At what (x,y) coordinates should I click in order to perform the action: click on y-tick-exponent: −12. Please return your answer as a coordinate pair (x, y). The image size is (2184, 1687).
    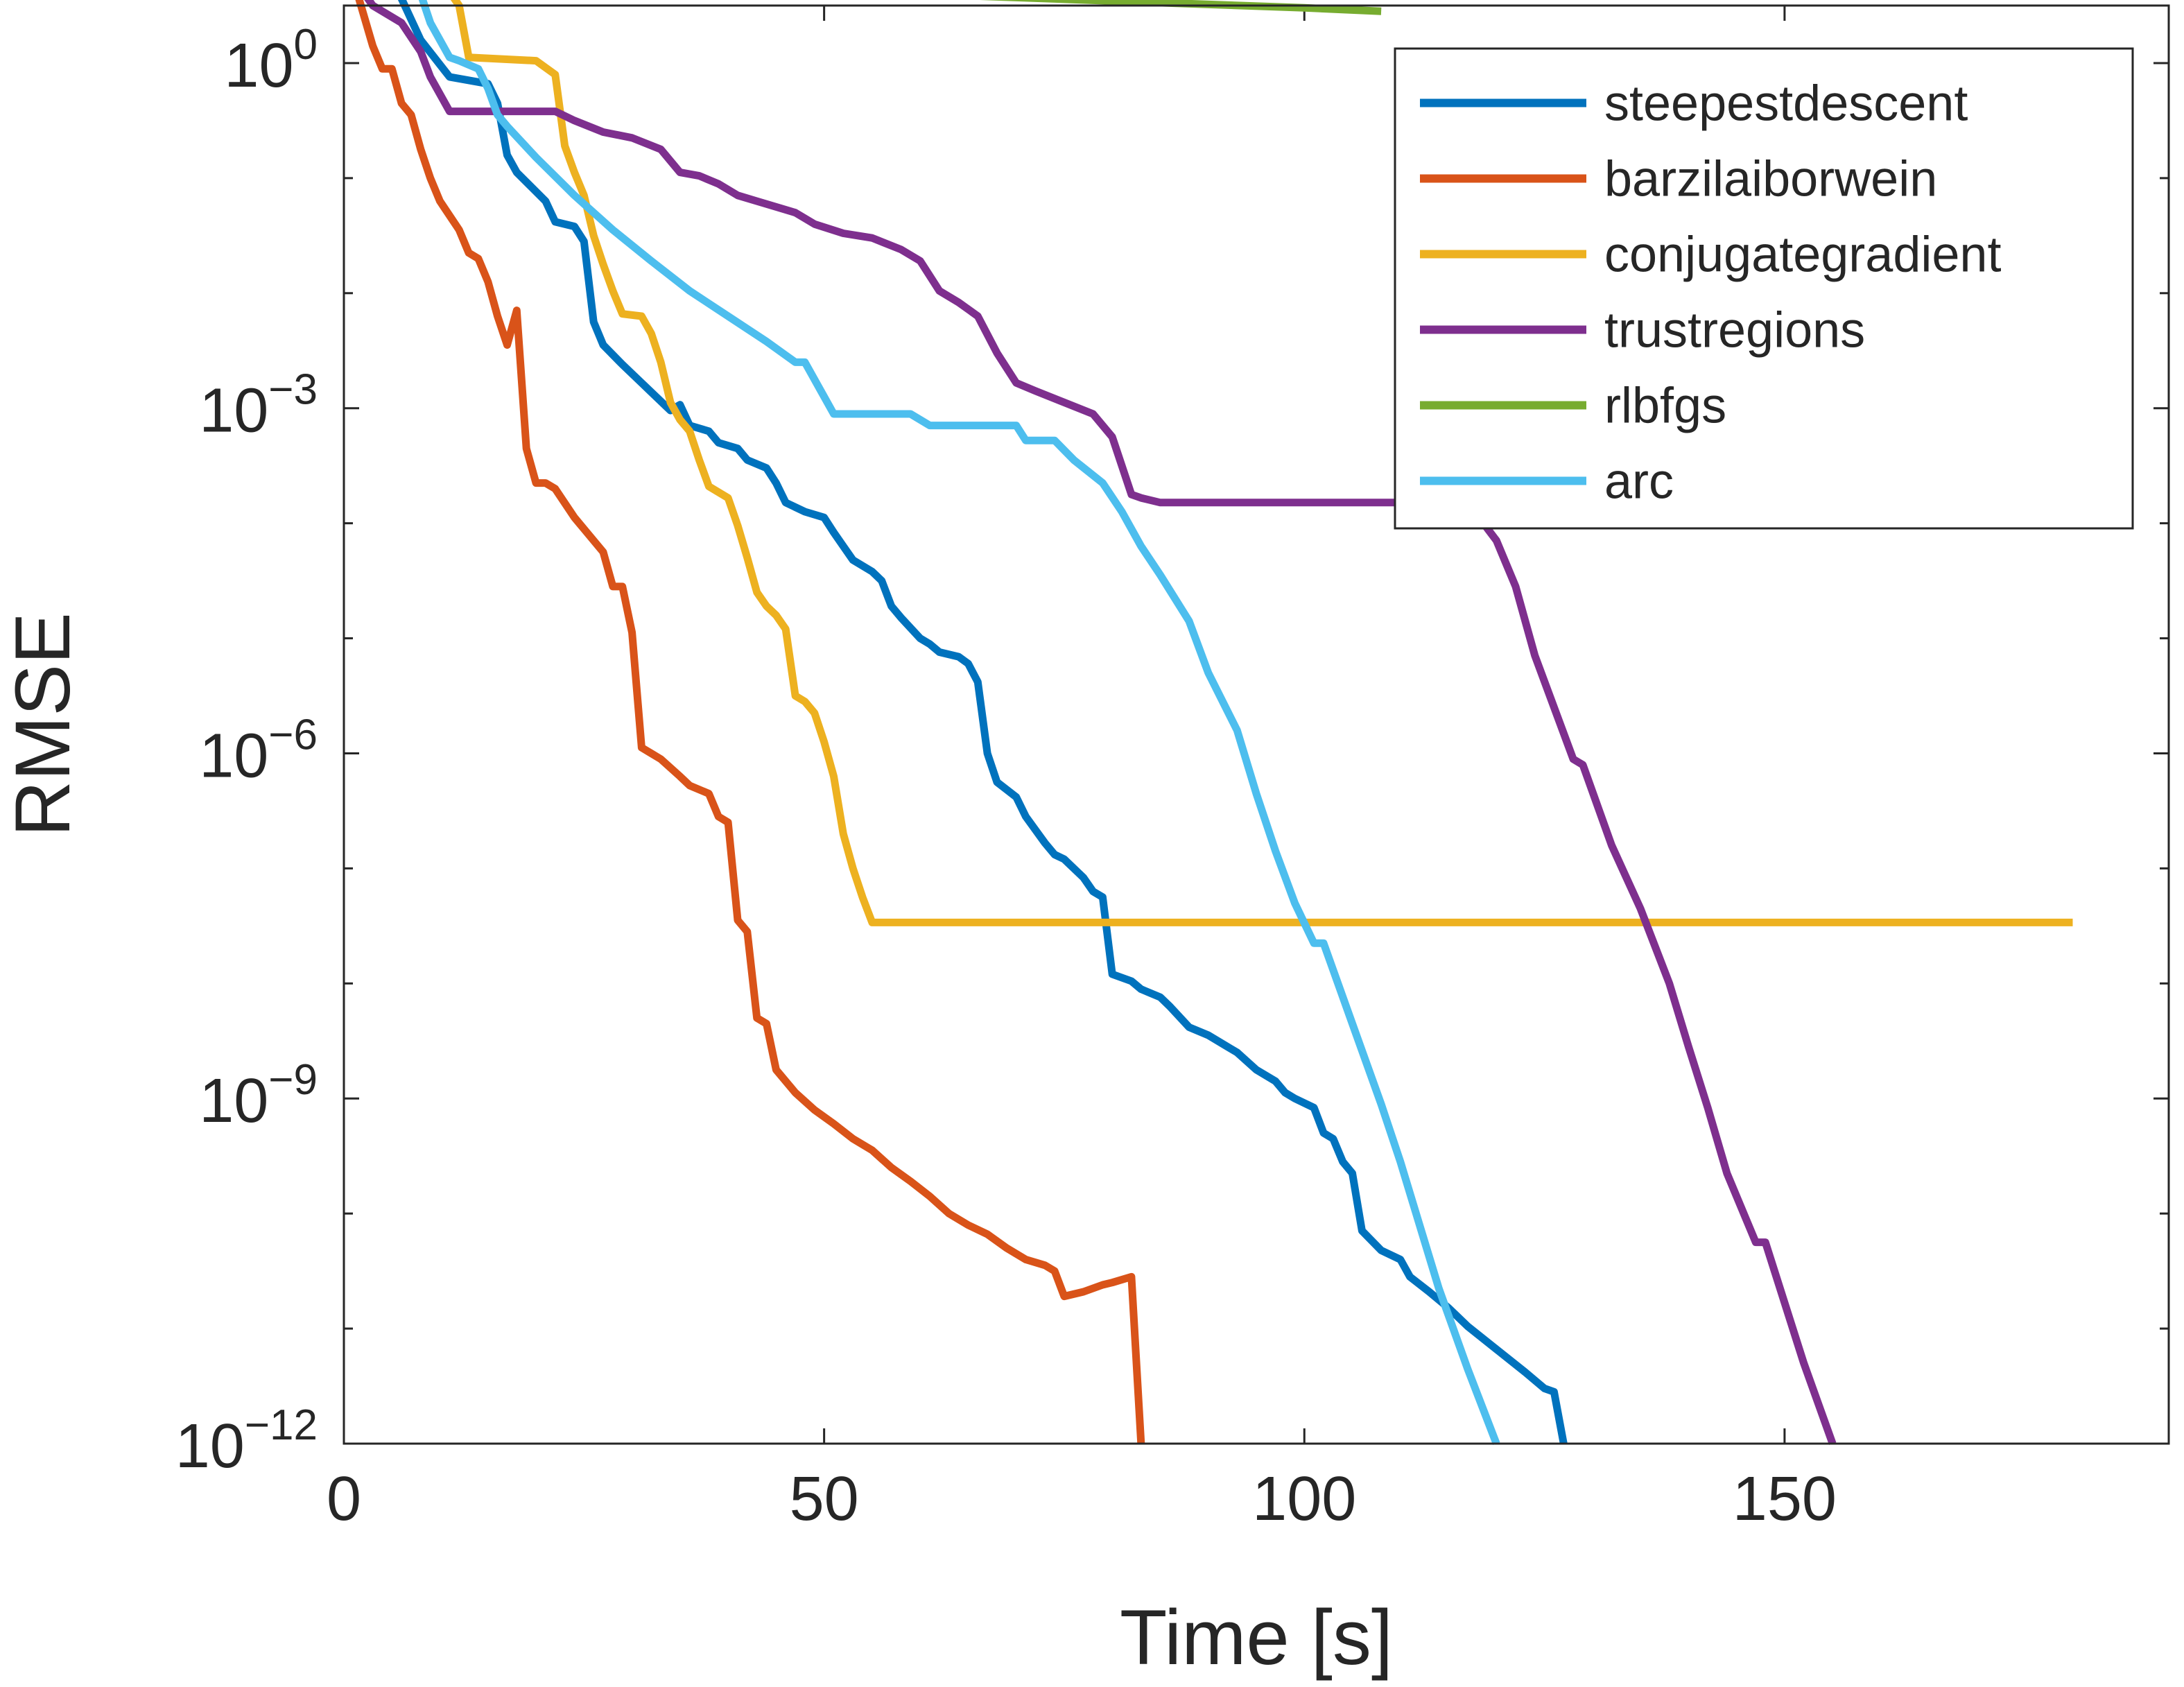
    Looking at the image, I should click on (281, 1425).